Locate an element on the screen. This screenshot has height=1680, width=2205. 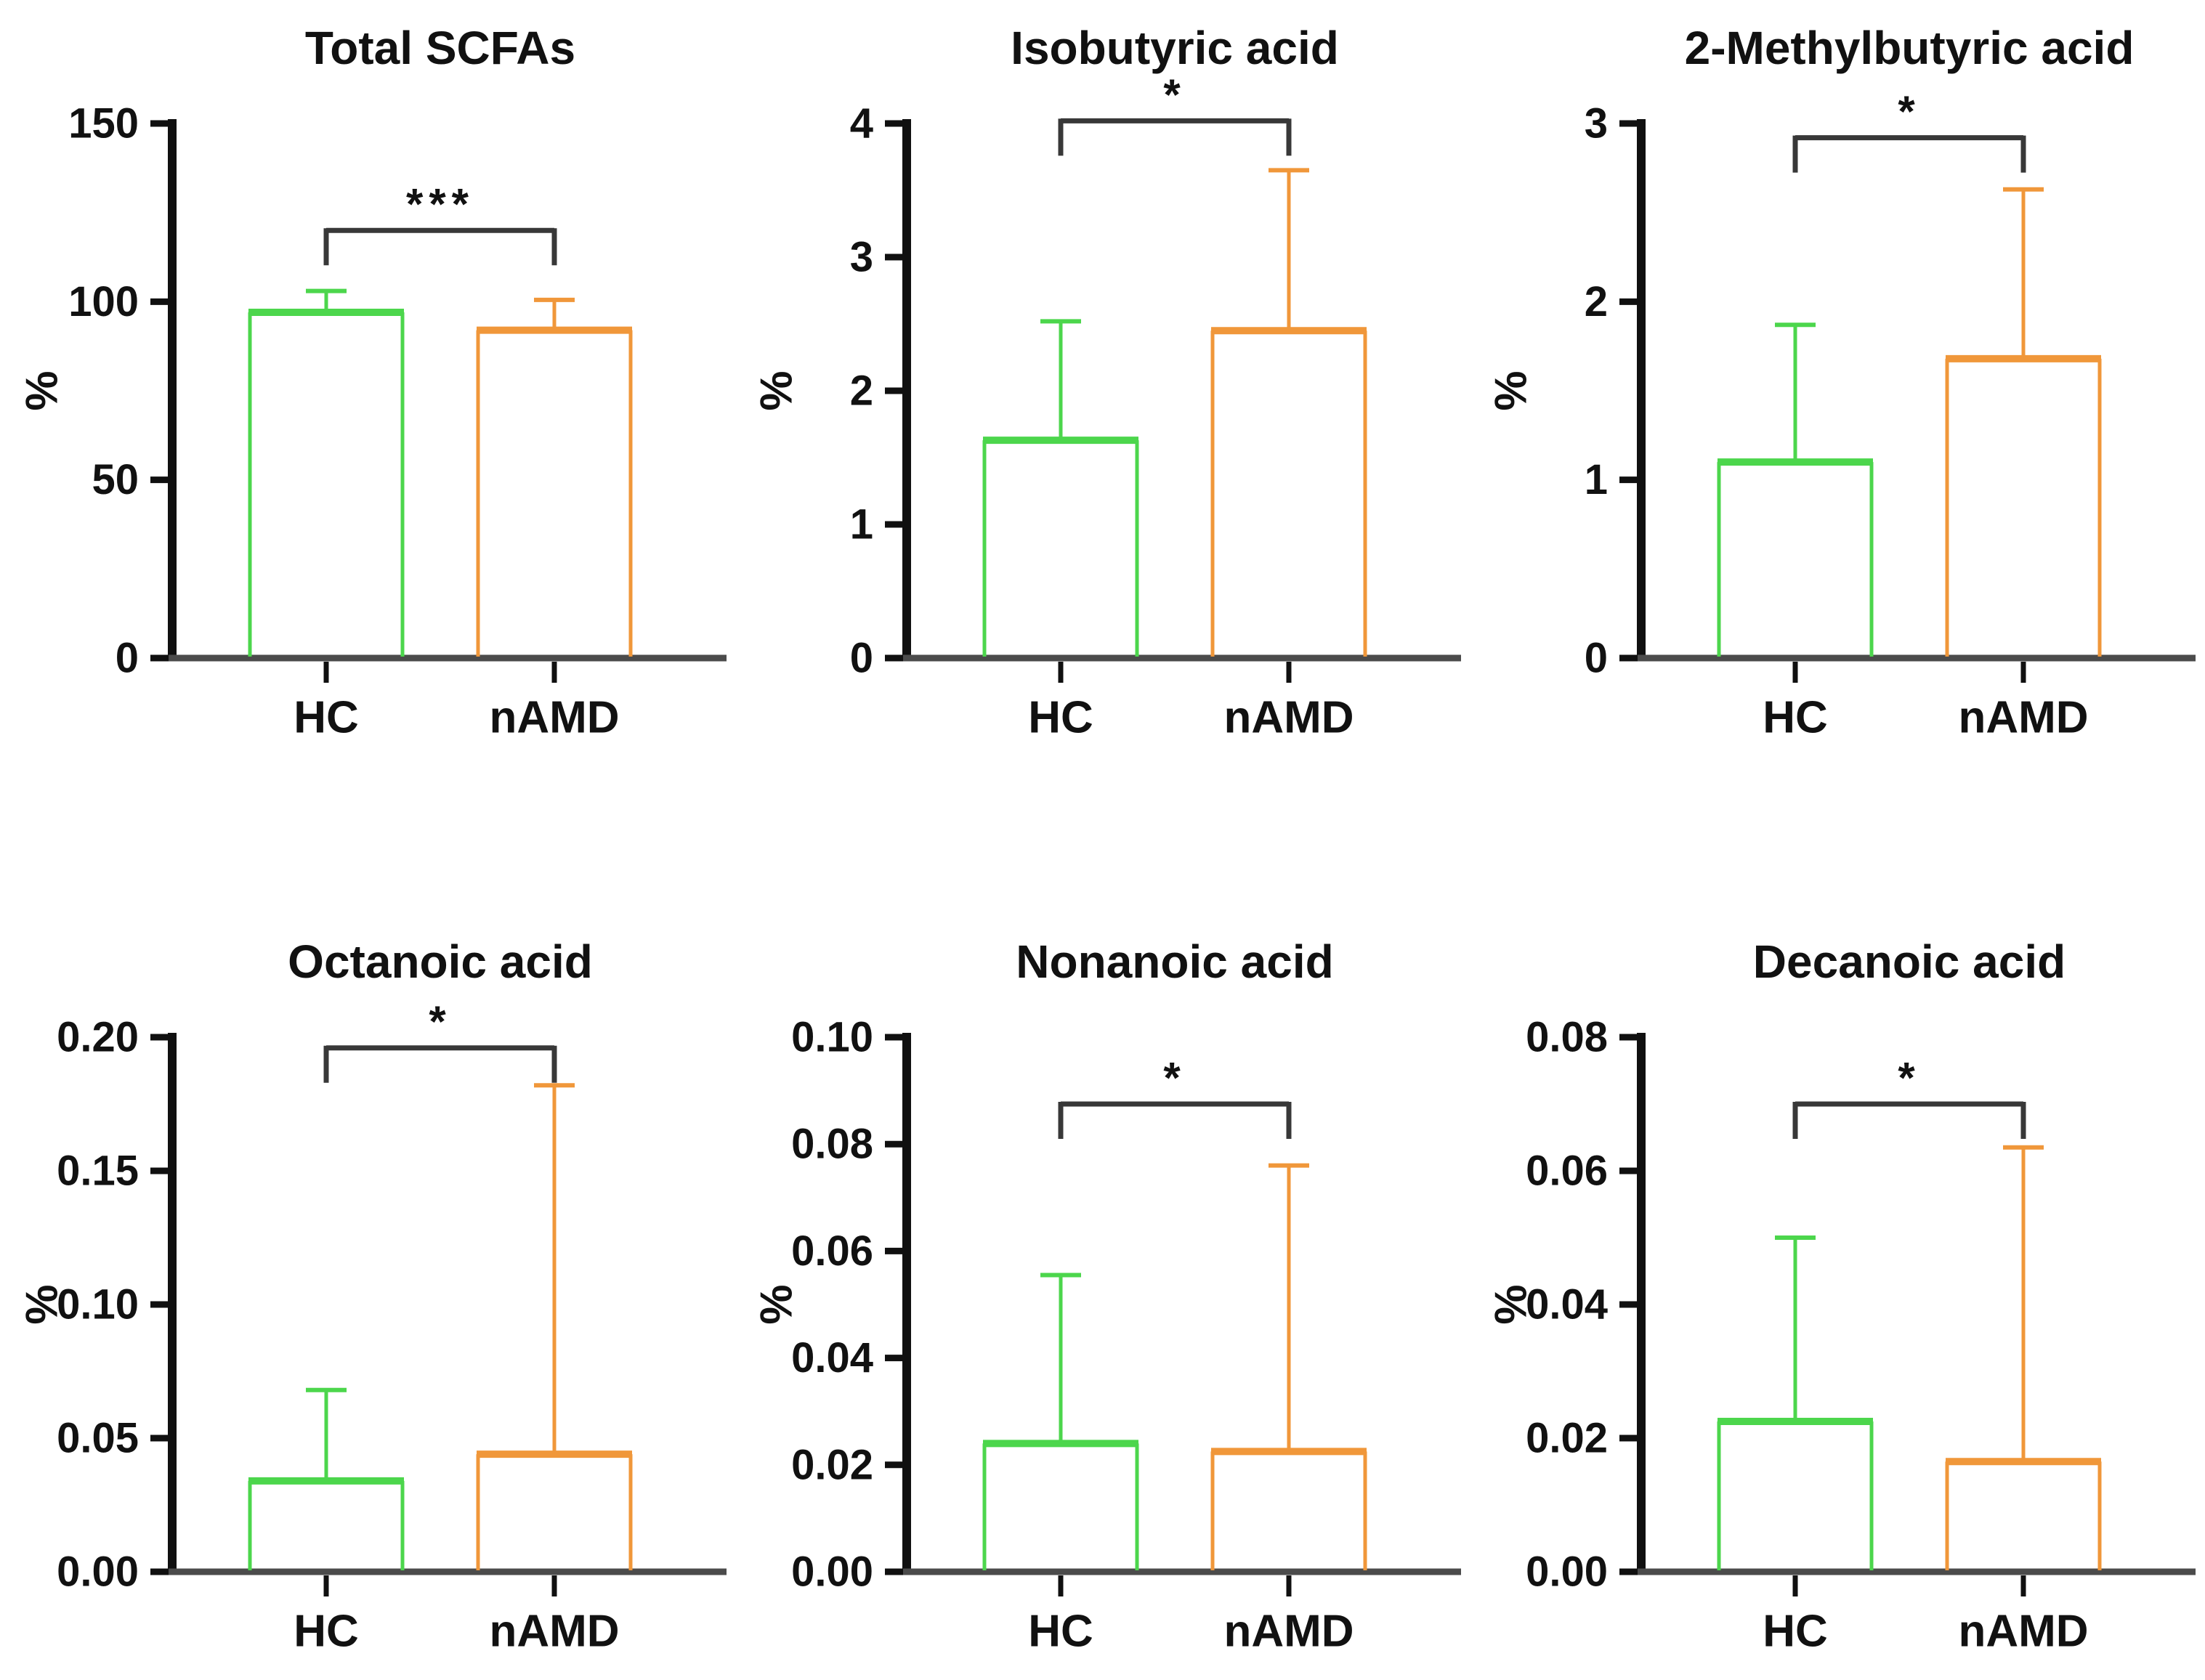
chart-2-methylbutyric-acid: 2-Methylbutyric acid 0 1 2 3% HC nAMD * is located at coordinates (1841, 382).